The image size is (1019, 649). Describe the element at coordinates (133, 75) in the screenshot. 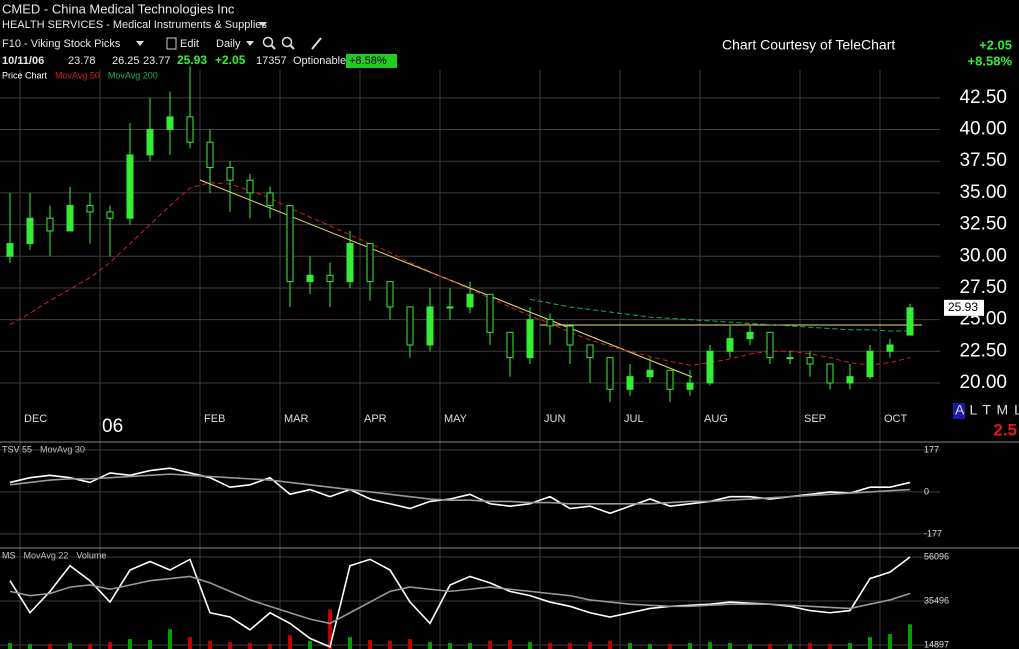

I see `legend-entry: MovAvg 200` at that location.